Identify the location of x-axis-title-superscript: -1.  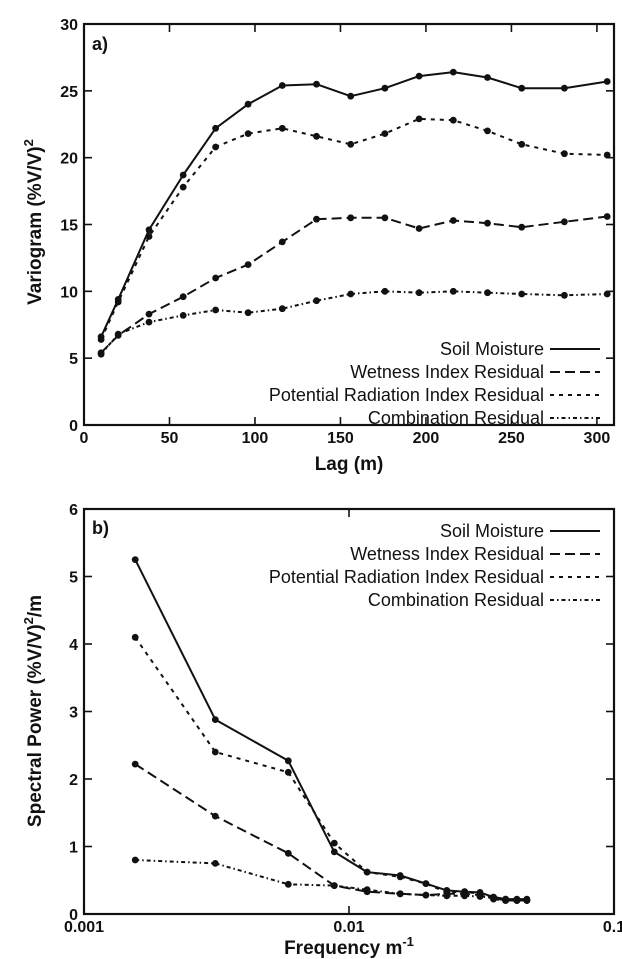
(408, 941).